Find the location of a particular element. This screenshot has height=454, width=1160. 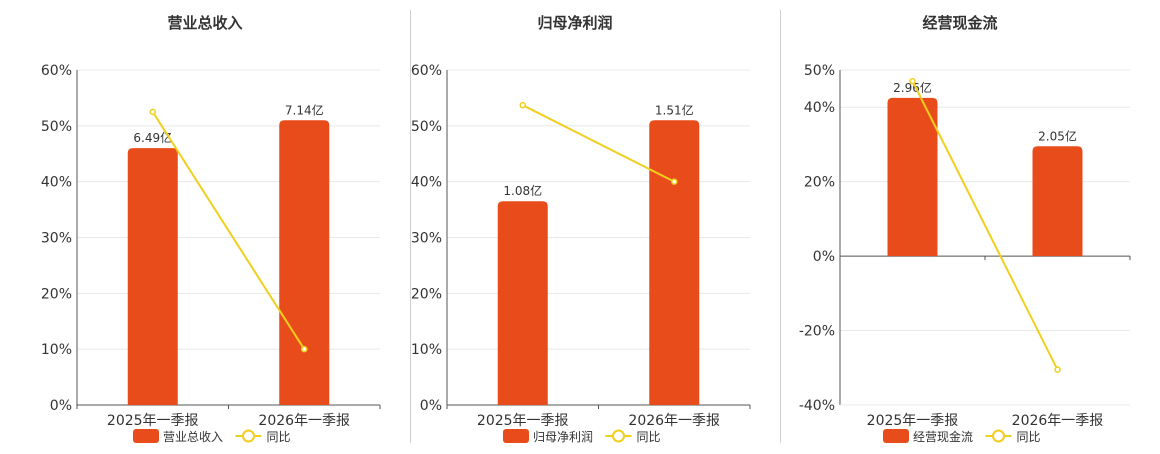

bar-data-label: 2.96亿 is located at coordinates (912, 87).